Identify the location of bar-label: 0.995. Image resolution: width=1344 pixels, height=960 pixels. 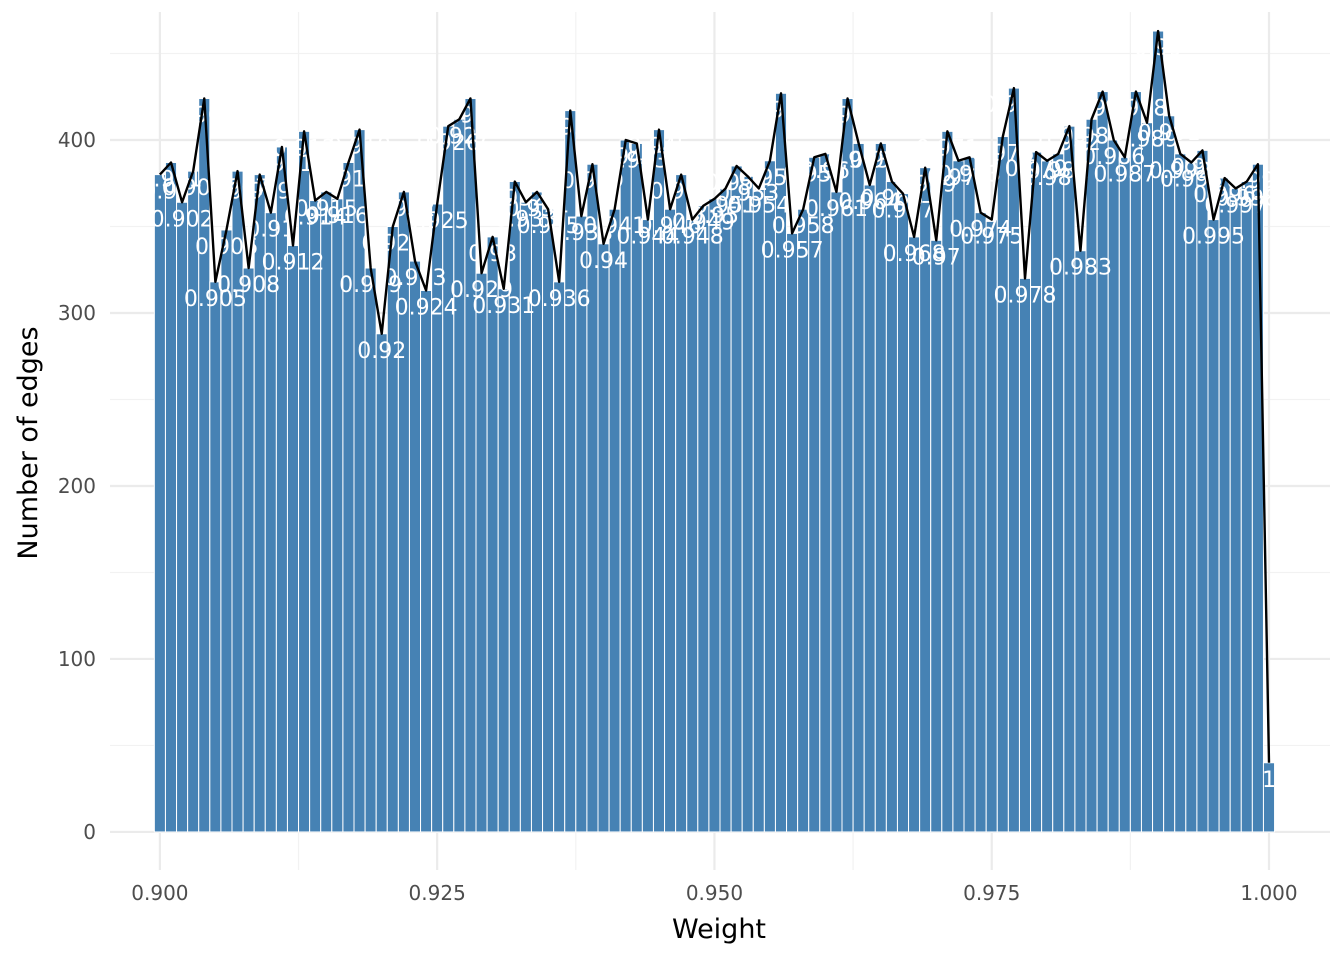
(1213, 237).